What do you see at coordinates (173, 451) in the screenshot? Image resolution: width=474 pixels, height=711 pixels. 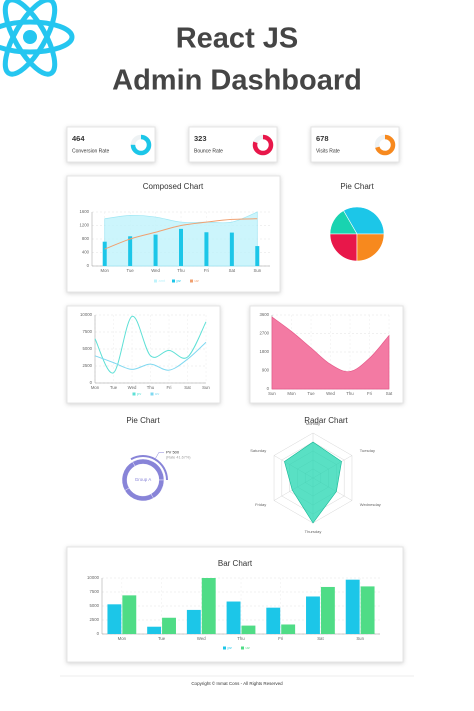 I see `annotation: PV 500` at bounding box center [173, 451].